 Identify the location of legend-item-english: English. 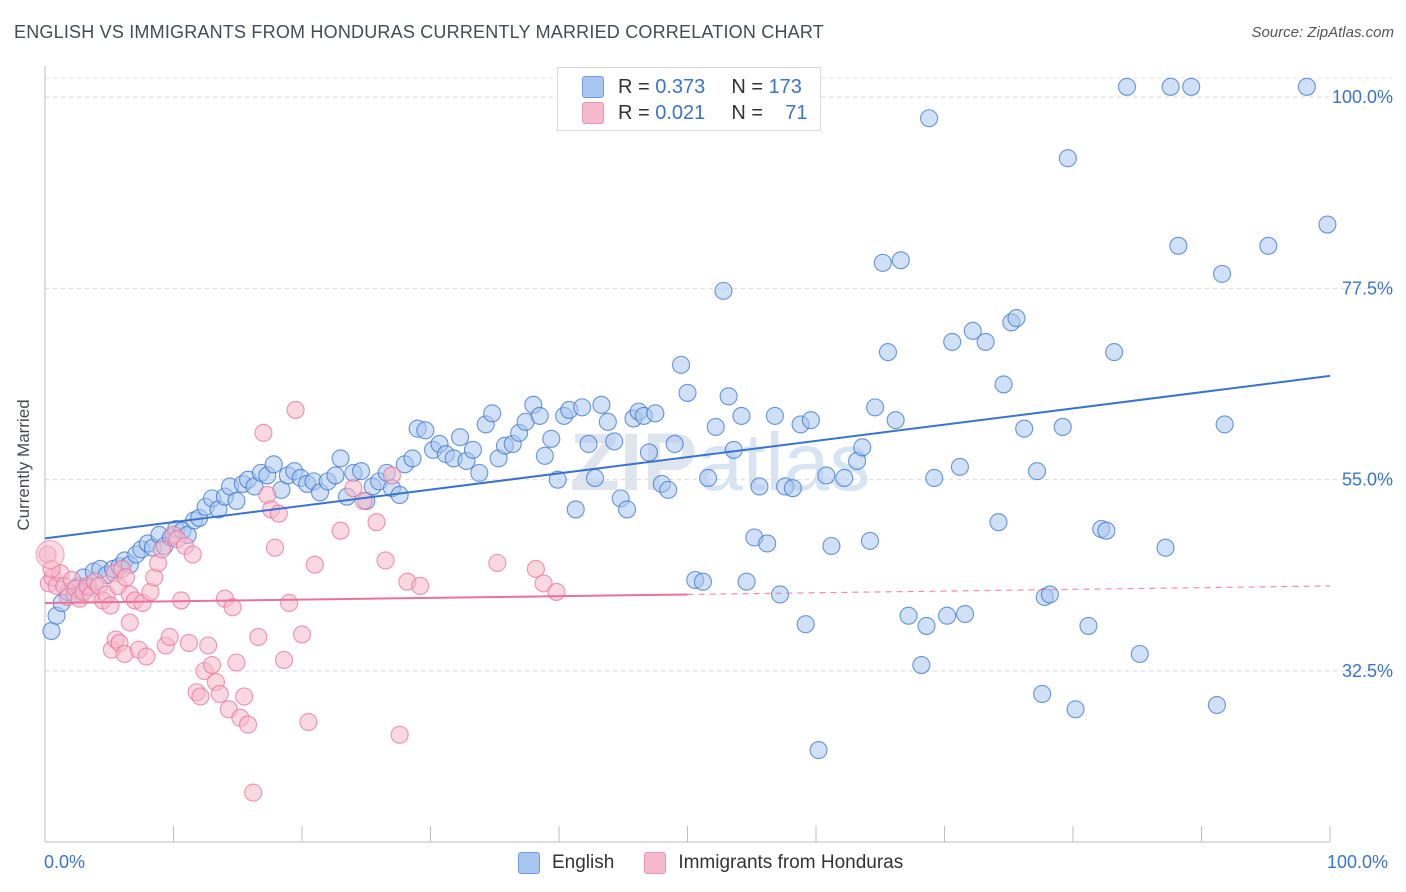
(566, 863).